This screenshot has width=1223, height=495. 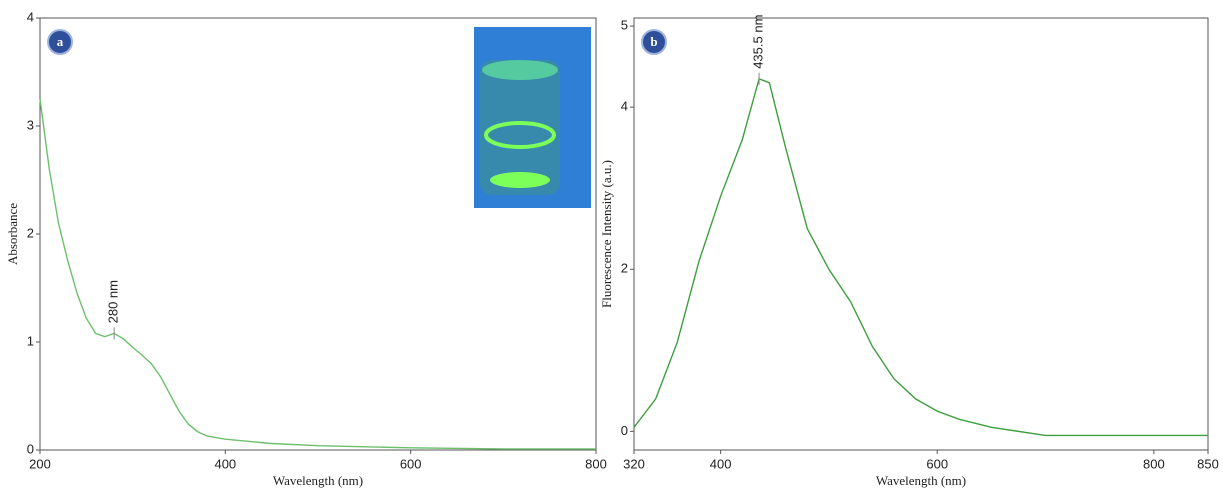 What do you see at coordinates (634, 463) in the screenshot?
I see `x-tick-label: 320` at bounding box center [634, 463].